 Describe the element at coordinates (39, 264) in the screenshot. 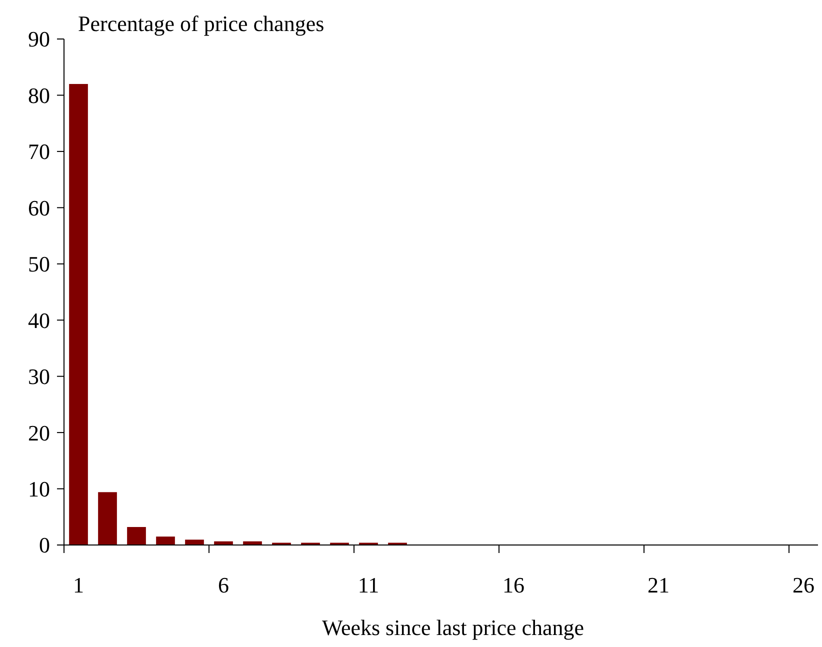

I see `y-tick-label: 50` at that location.